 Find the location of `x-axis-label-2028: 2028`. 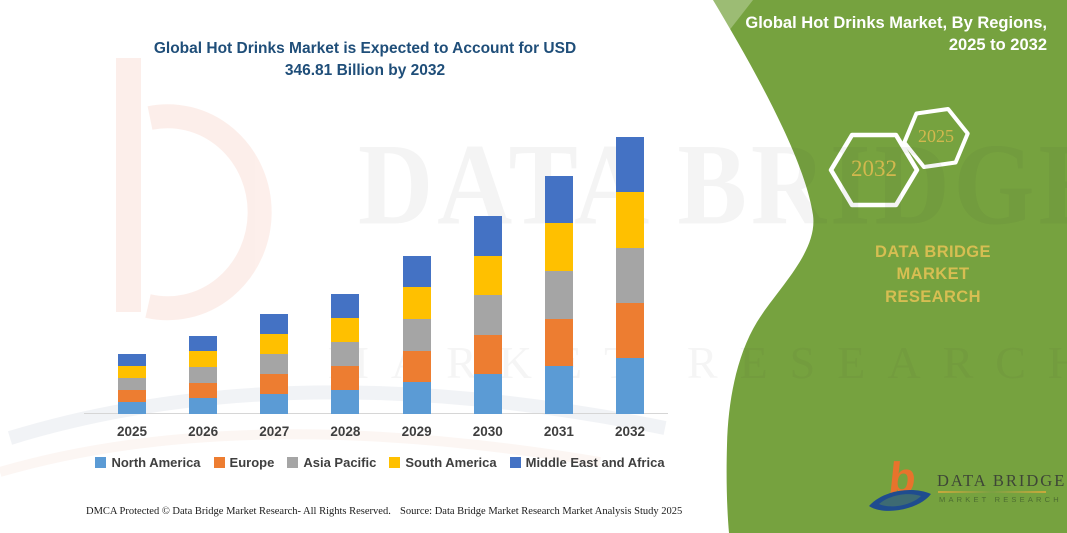

x-axis-label-2028: 2028 is located at coordinates (345, 431).